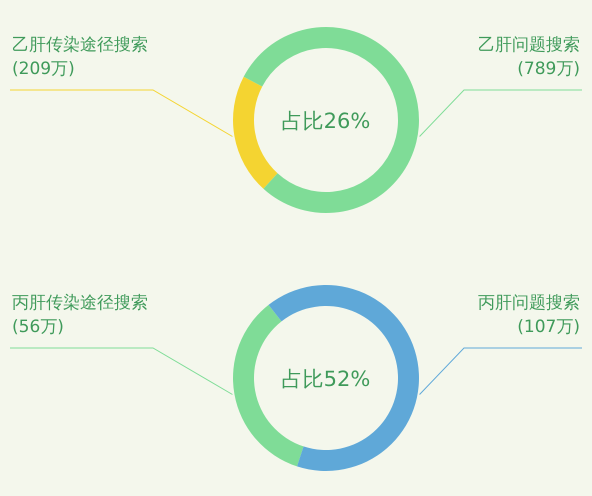 This screenshot has width=592, height=496. I want to click on data-label: (107万), so click(548, 327).